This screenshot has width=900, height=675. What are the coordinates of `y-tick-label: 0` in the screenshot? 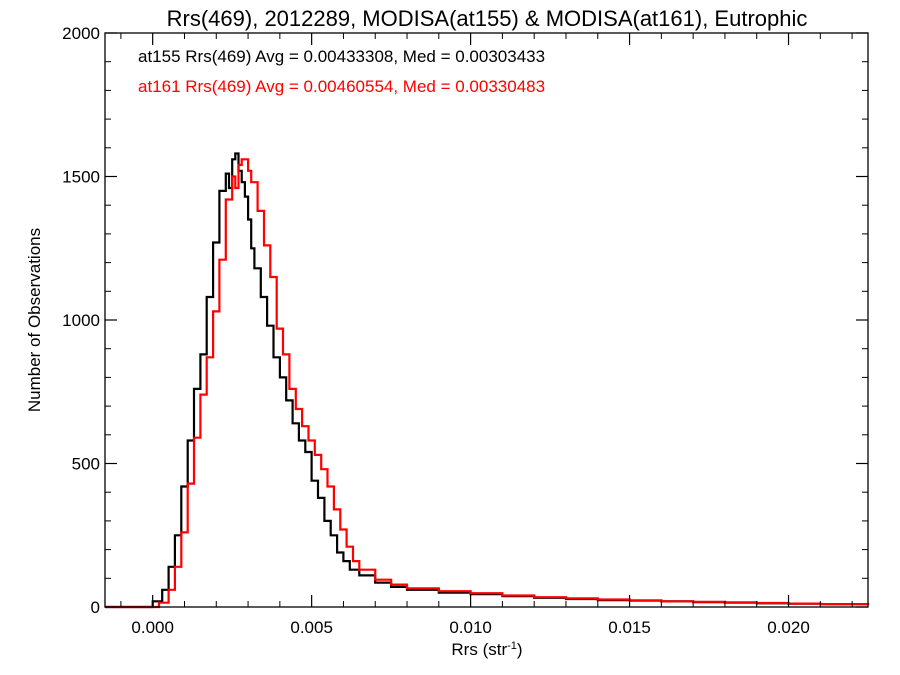 It's located at (95, 607).